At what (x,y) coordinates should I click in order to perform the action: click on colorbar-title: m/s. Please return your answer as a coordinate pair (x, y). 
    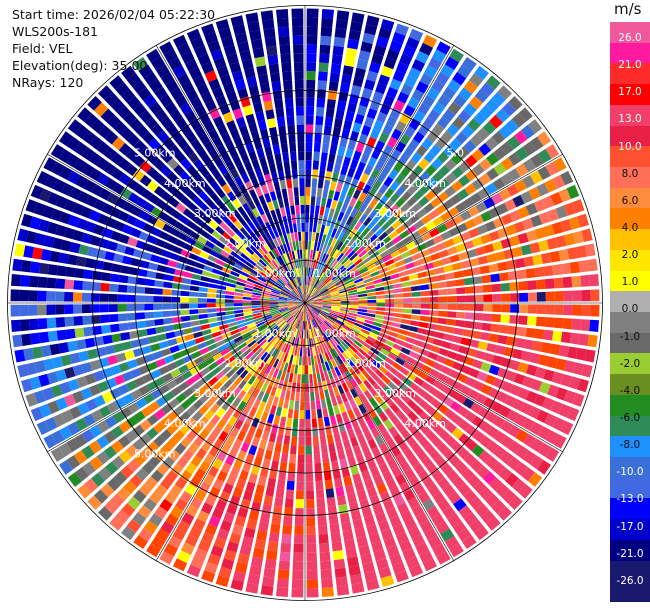
    Looking at the image, I should click on (627, 9).